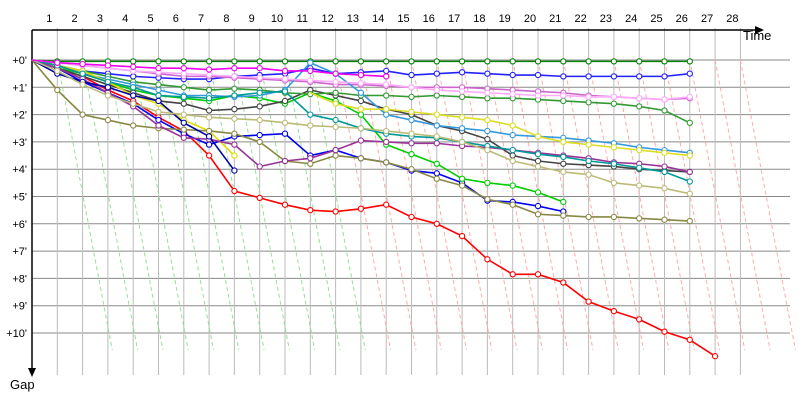 Image resolution: width=800 pixels, height=400 pixels. I want to click on x-axis-title: Time, so click(757, 35).